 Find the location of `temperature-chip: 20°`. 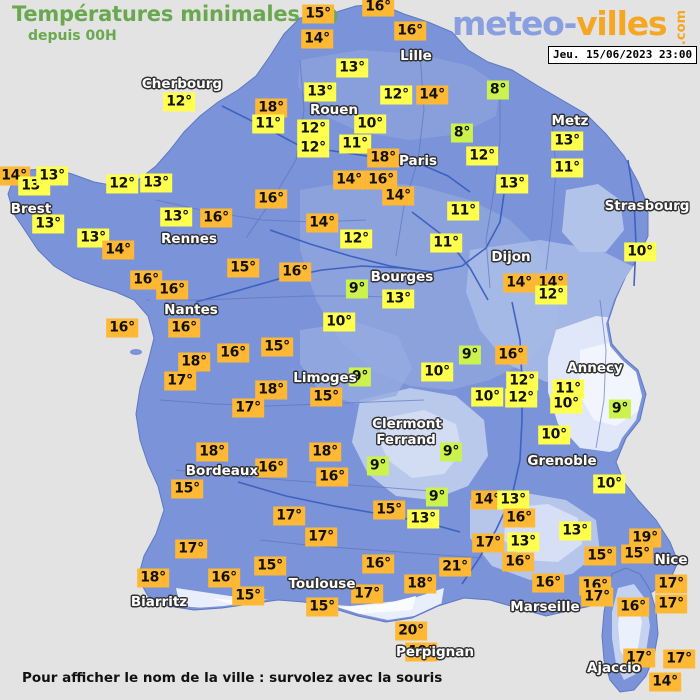

temperature-chip: 20° is located at coordinates (411, 631).